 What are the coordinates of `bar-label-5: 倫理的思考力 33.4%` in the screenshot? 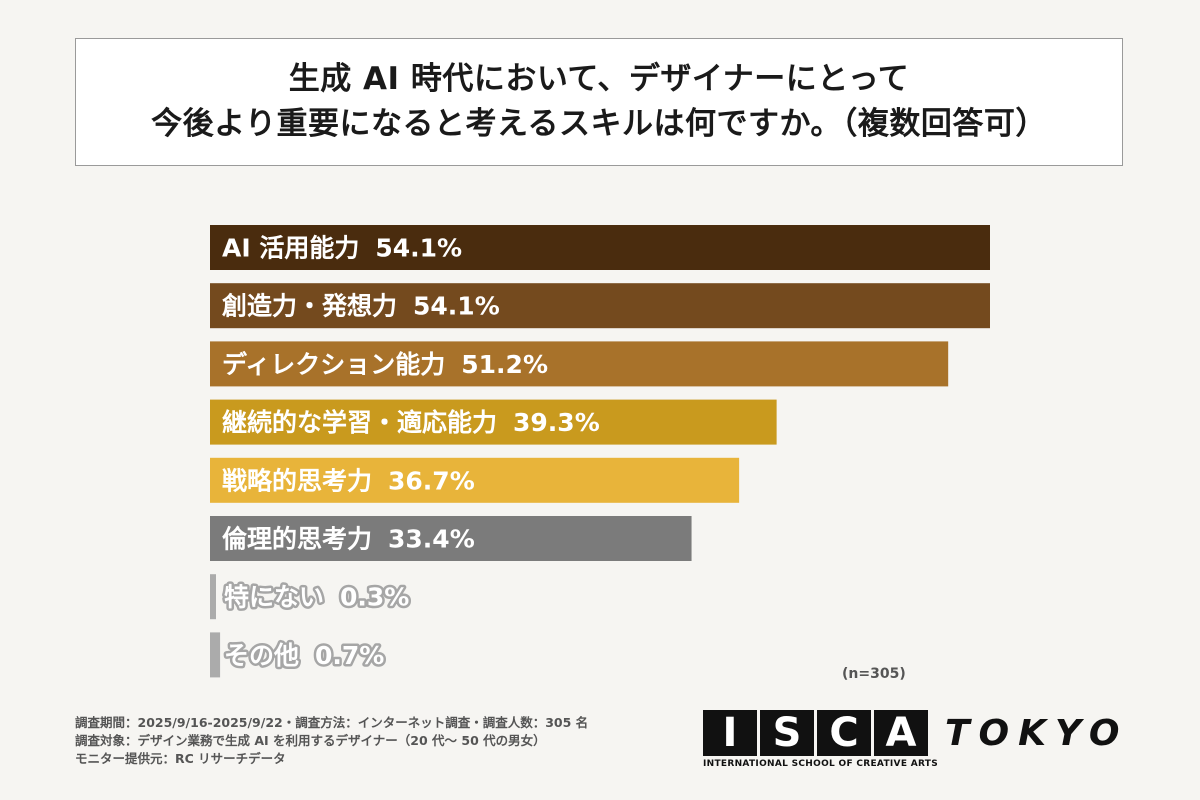 It's located at (348, 539).